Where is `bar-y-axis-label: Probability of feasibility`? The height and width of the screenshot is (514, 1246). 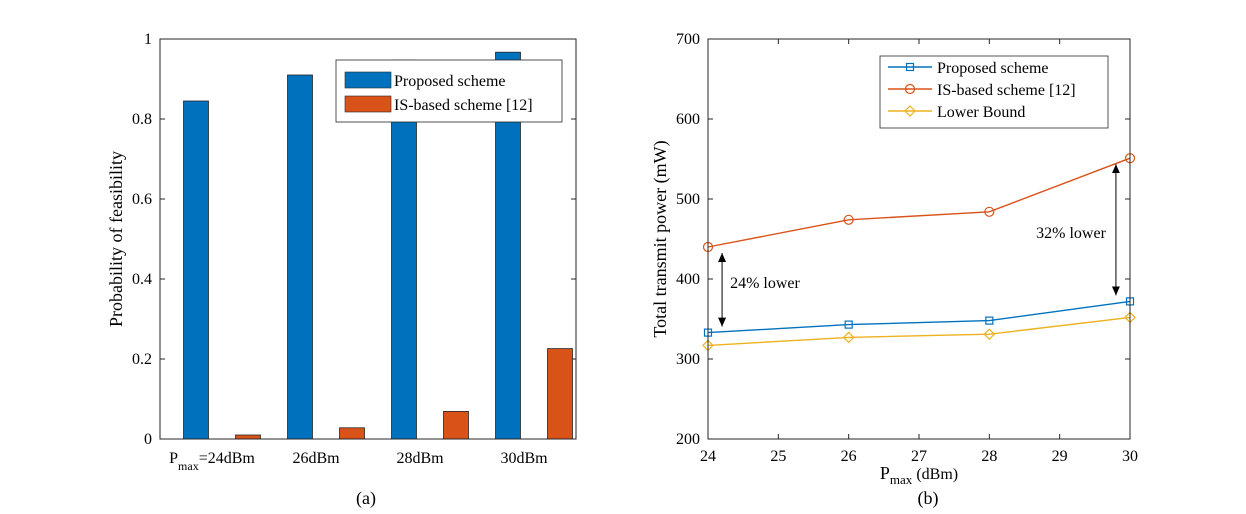
bar-y-axis-label: Probability of feasibility is located at coordinates (116, 239).